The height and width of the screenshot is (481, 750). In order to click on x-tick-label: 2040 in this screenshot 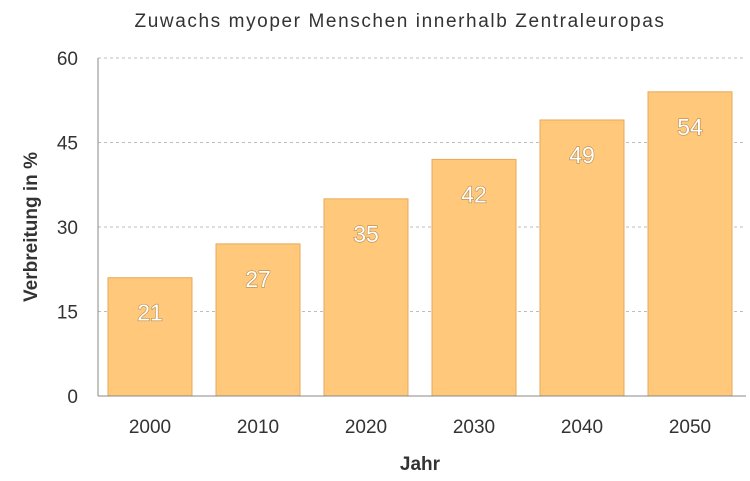, I will do `click(582, 427)`.